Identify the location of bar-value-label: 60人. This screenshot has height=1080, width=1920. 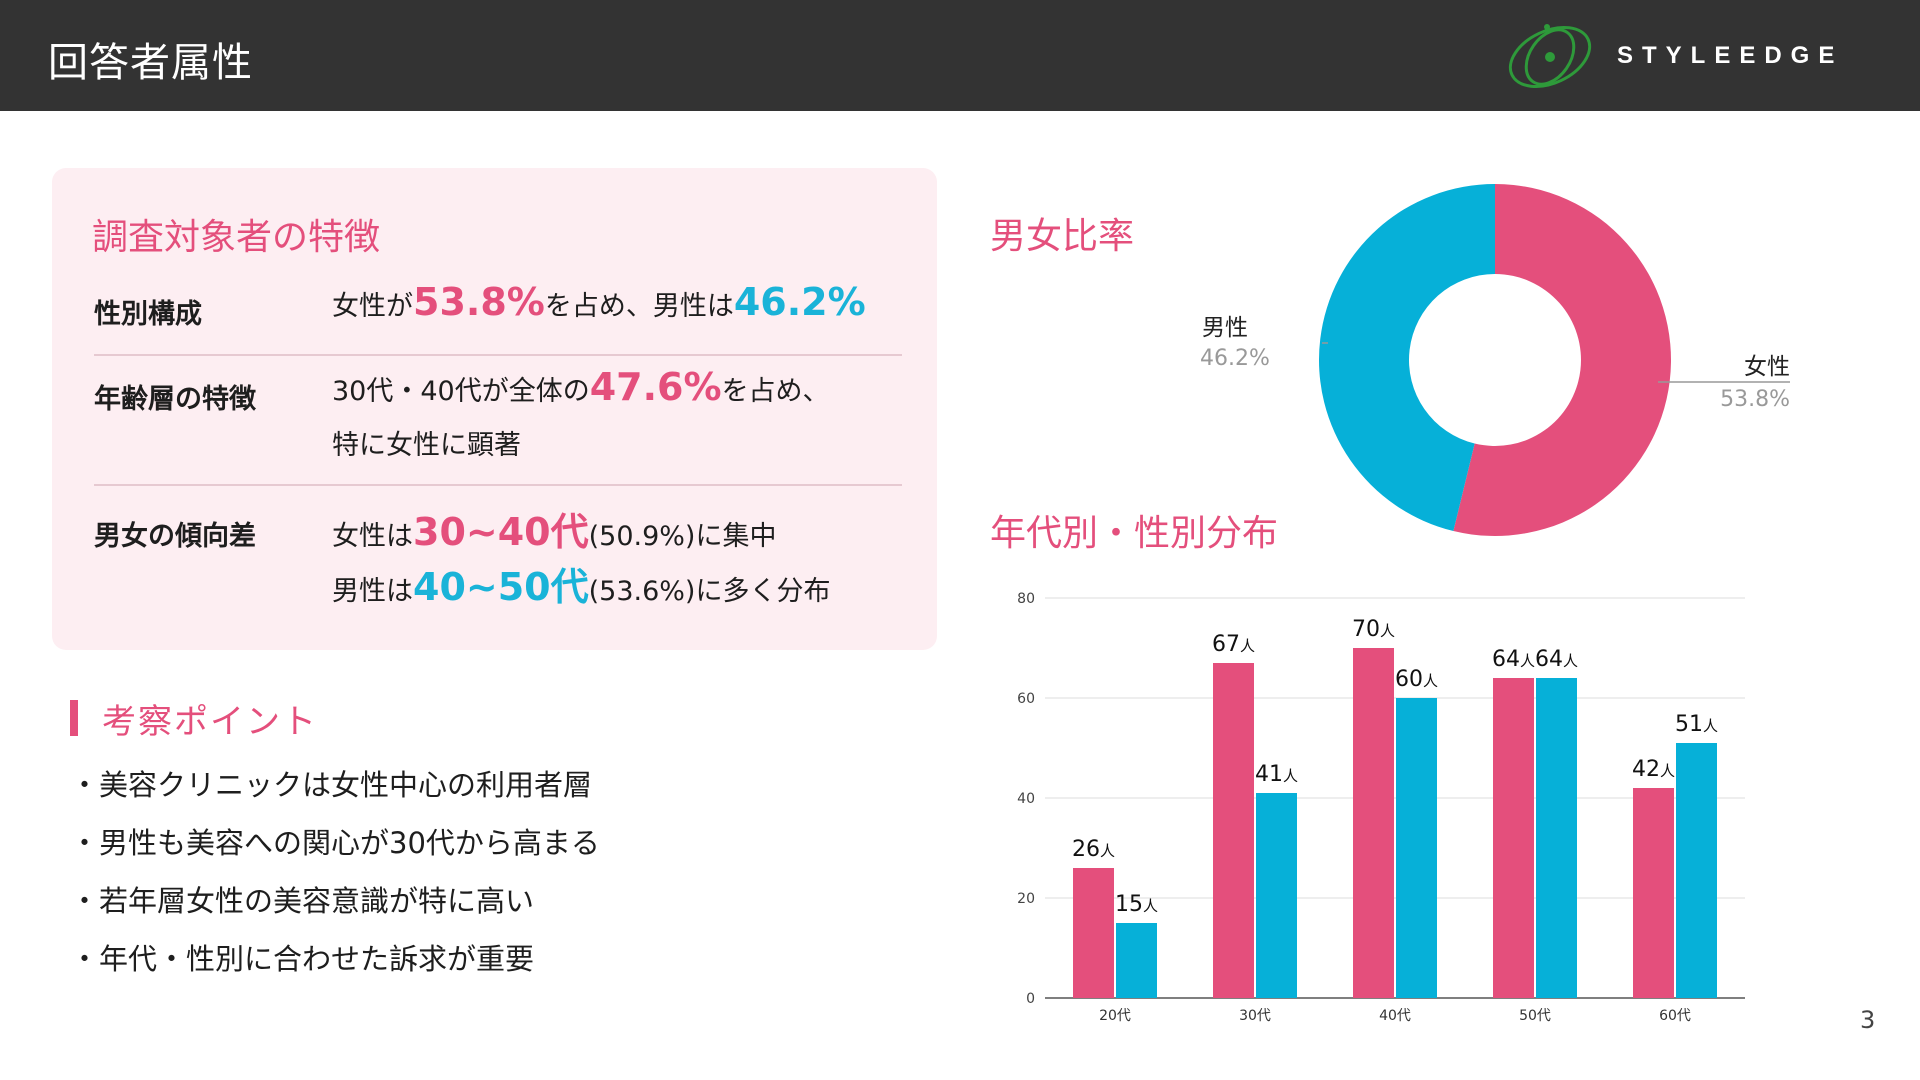
(1416, 679).